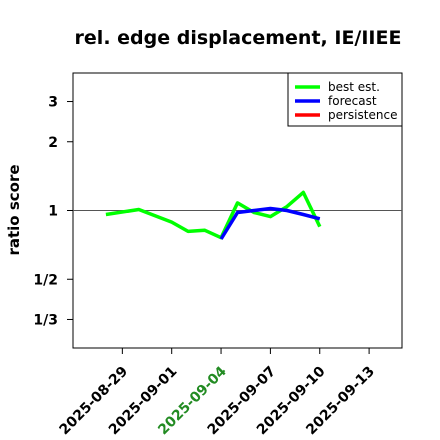  Describe the element at coordinates (45, 320) in the screenshot. I see `y-tick-label: 1/3` at that location.